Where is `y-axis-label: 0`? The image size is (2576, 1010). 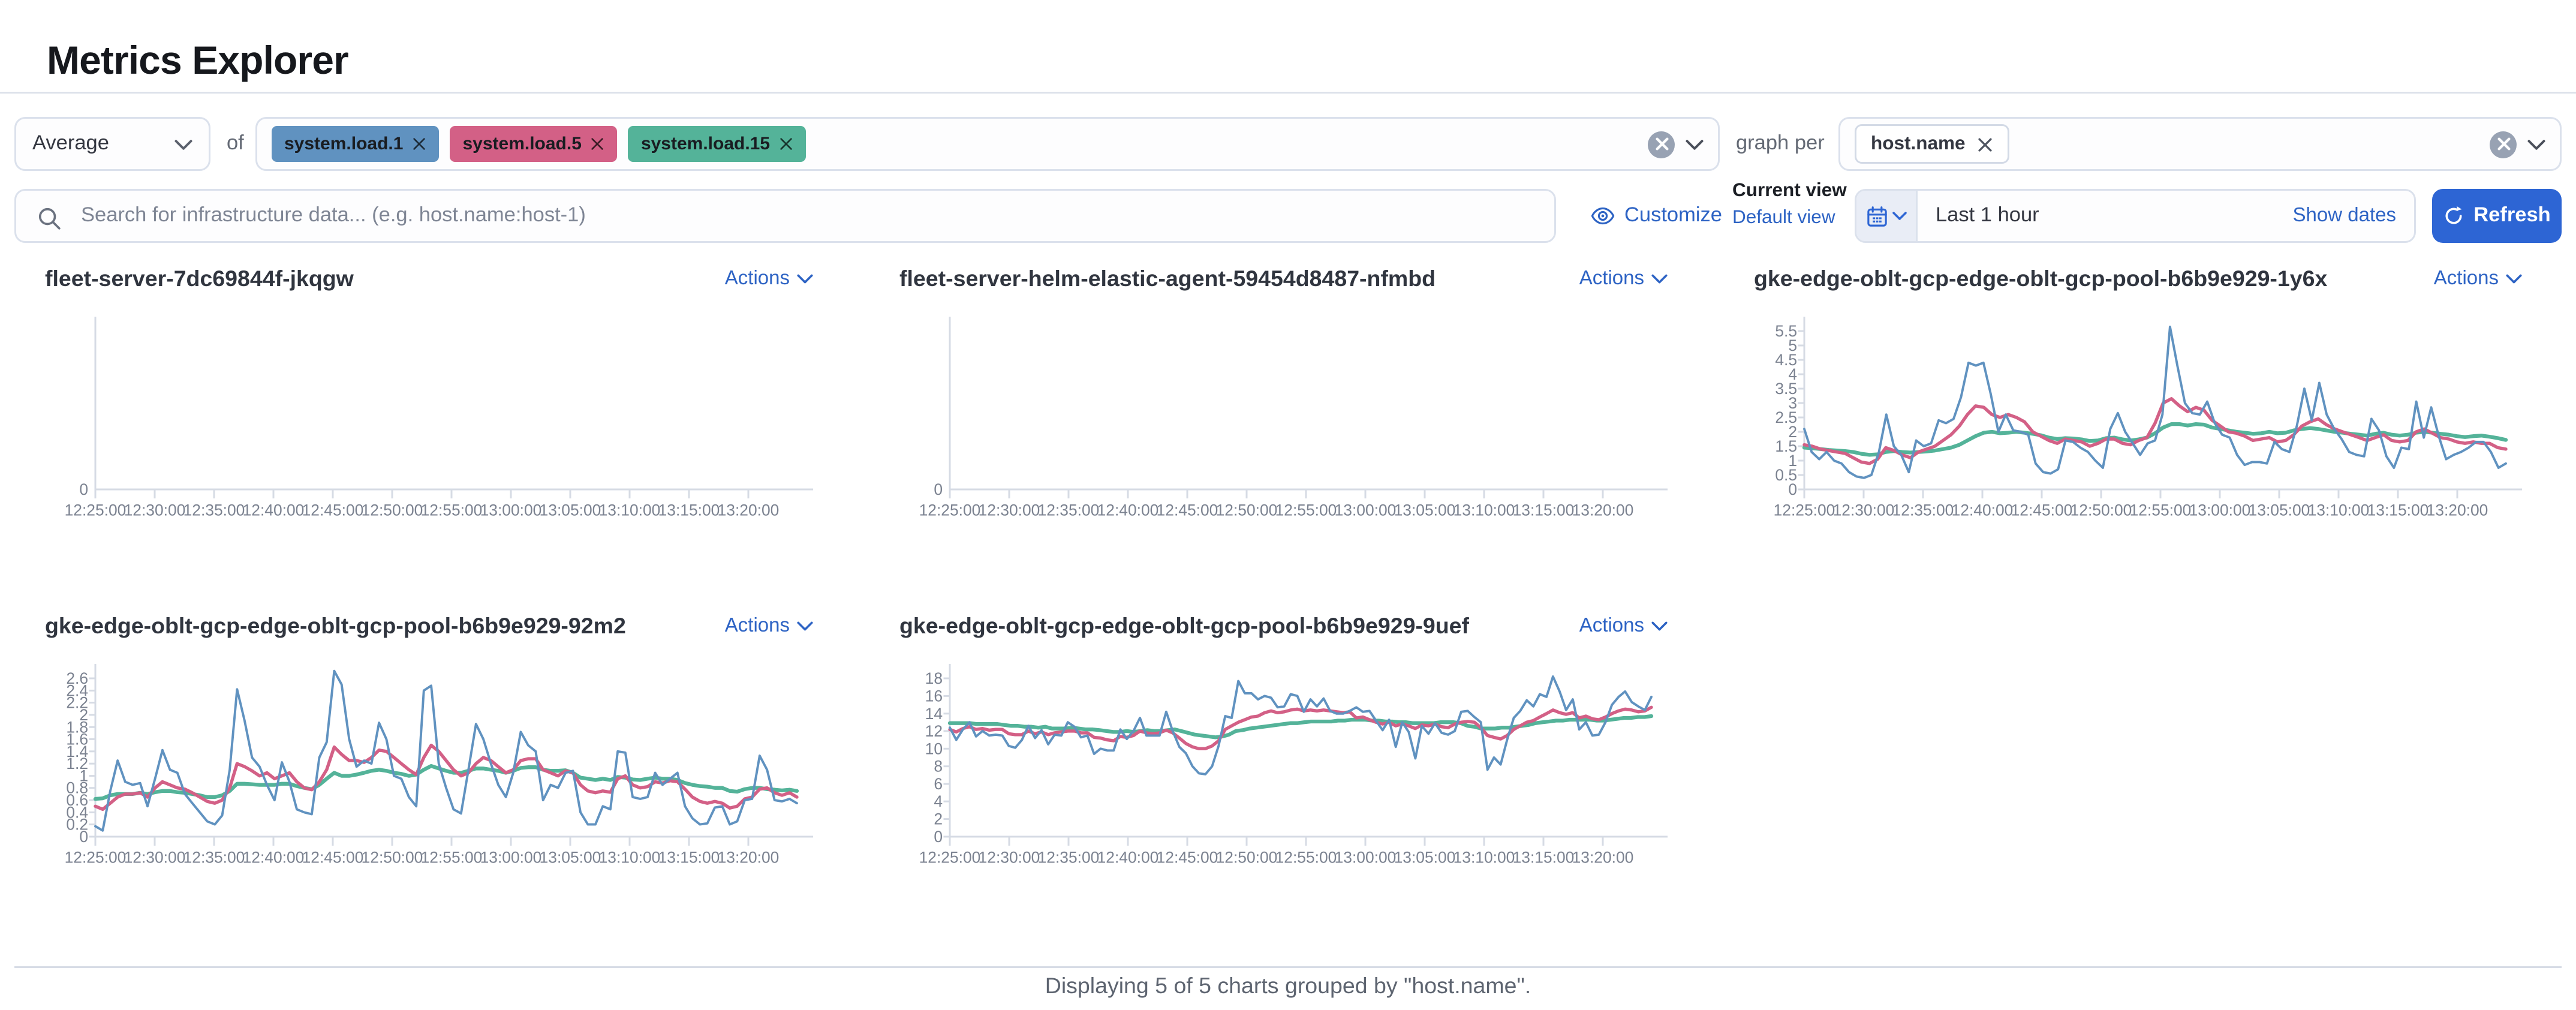 y-axis-label: 0 is located at coordinates (84, 489).